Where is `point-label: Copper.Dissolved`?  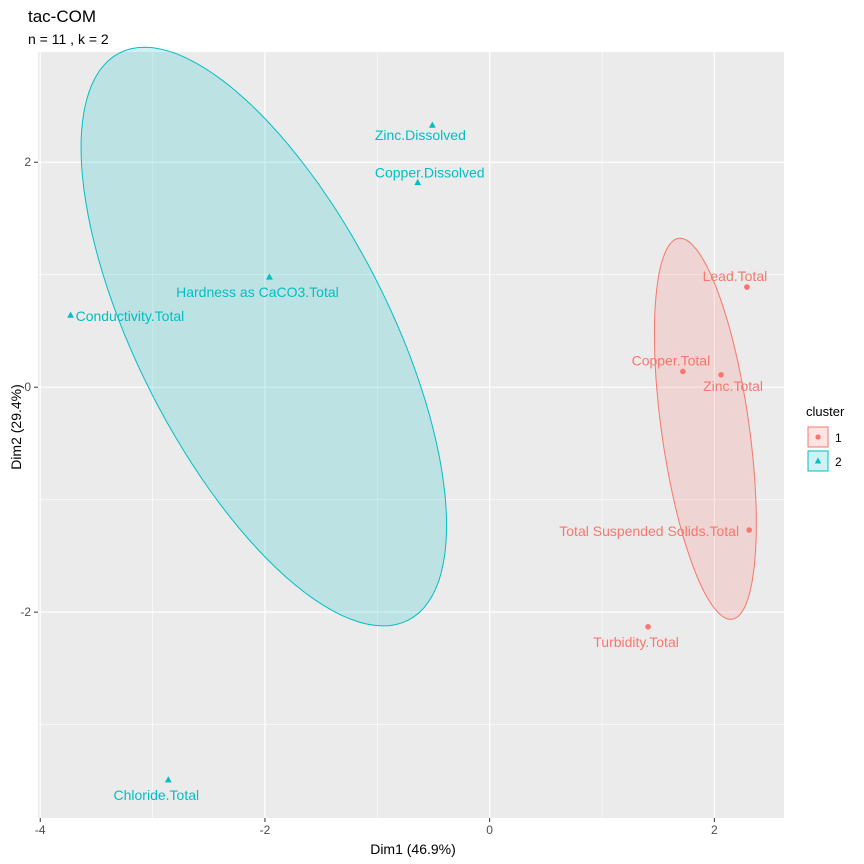
point-label: Copper.Dissolved is located at coordinates (430, 172).